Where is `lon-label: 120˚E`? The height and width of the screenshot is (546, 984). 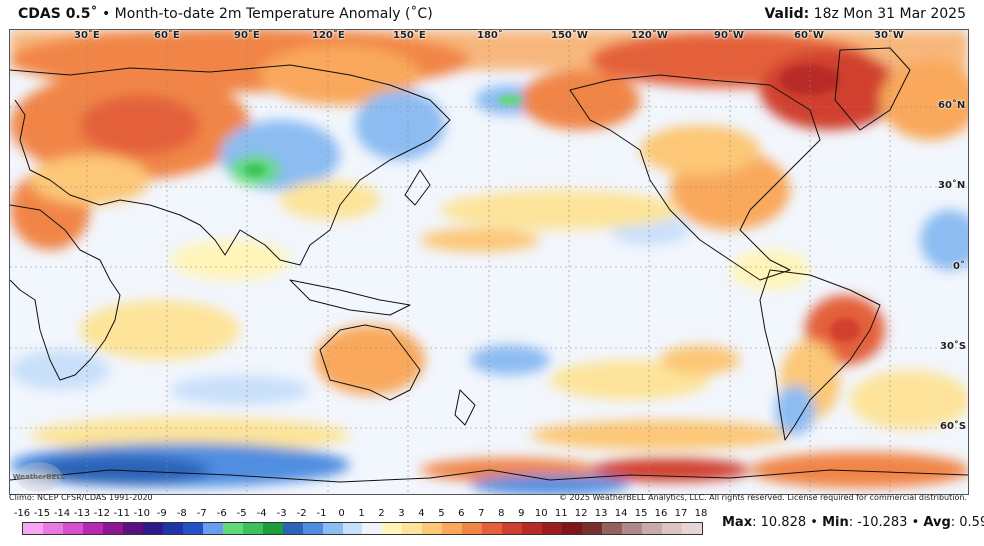
lon-label: 120˚E is located at coordinates (328, 35).